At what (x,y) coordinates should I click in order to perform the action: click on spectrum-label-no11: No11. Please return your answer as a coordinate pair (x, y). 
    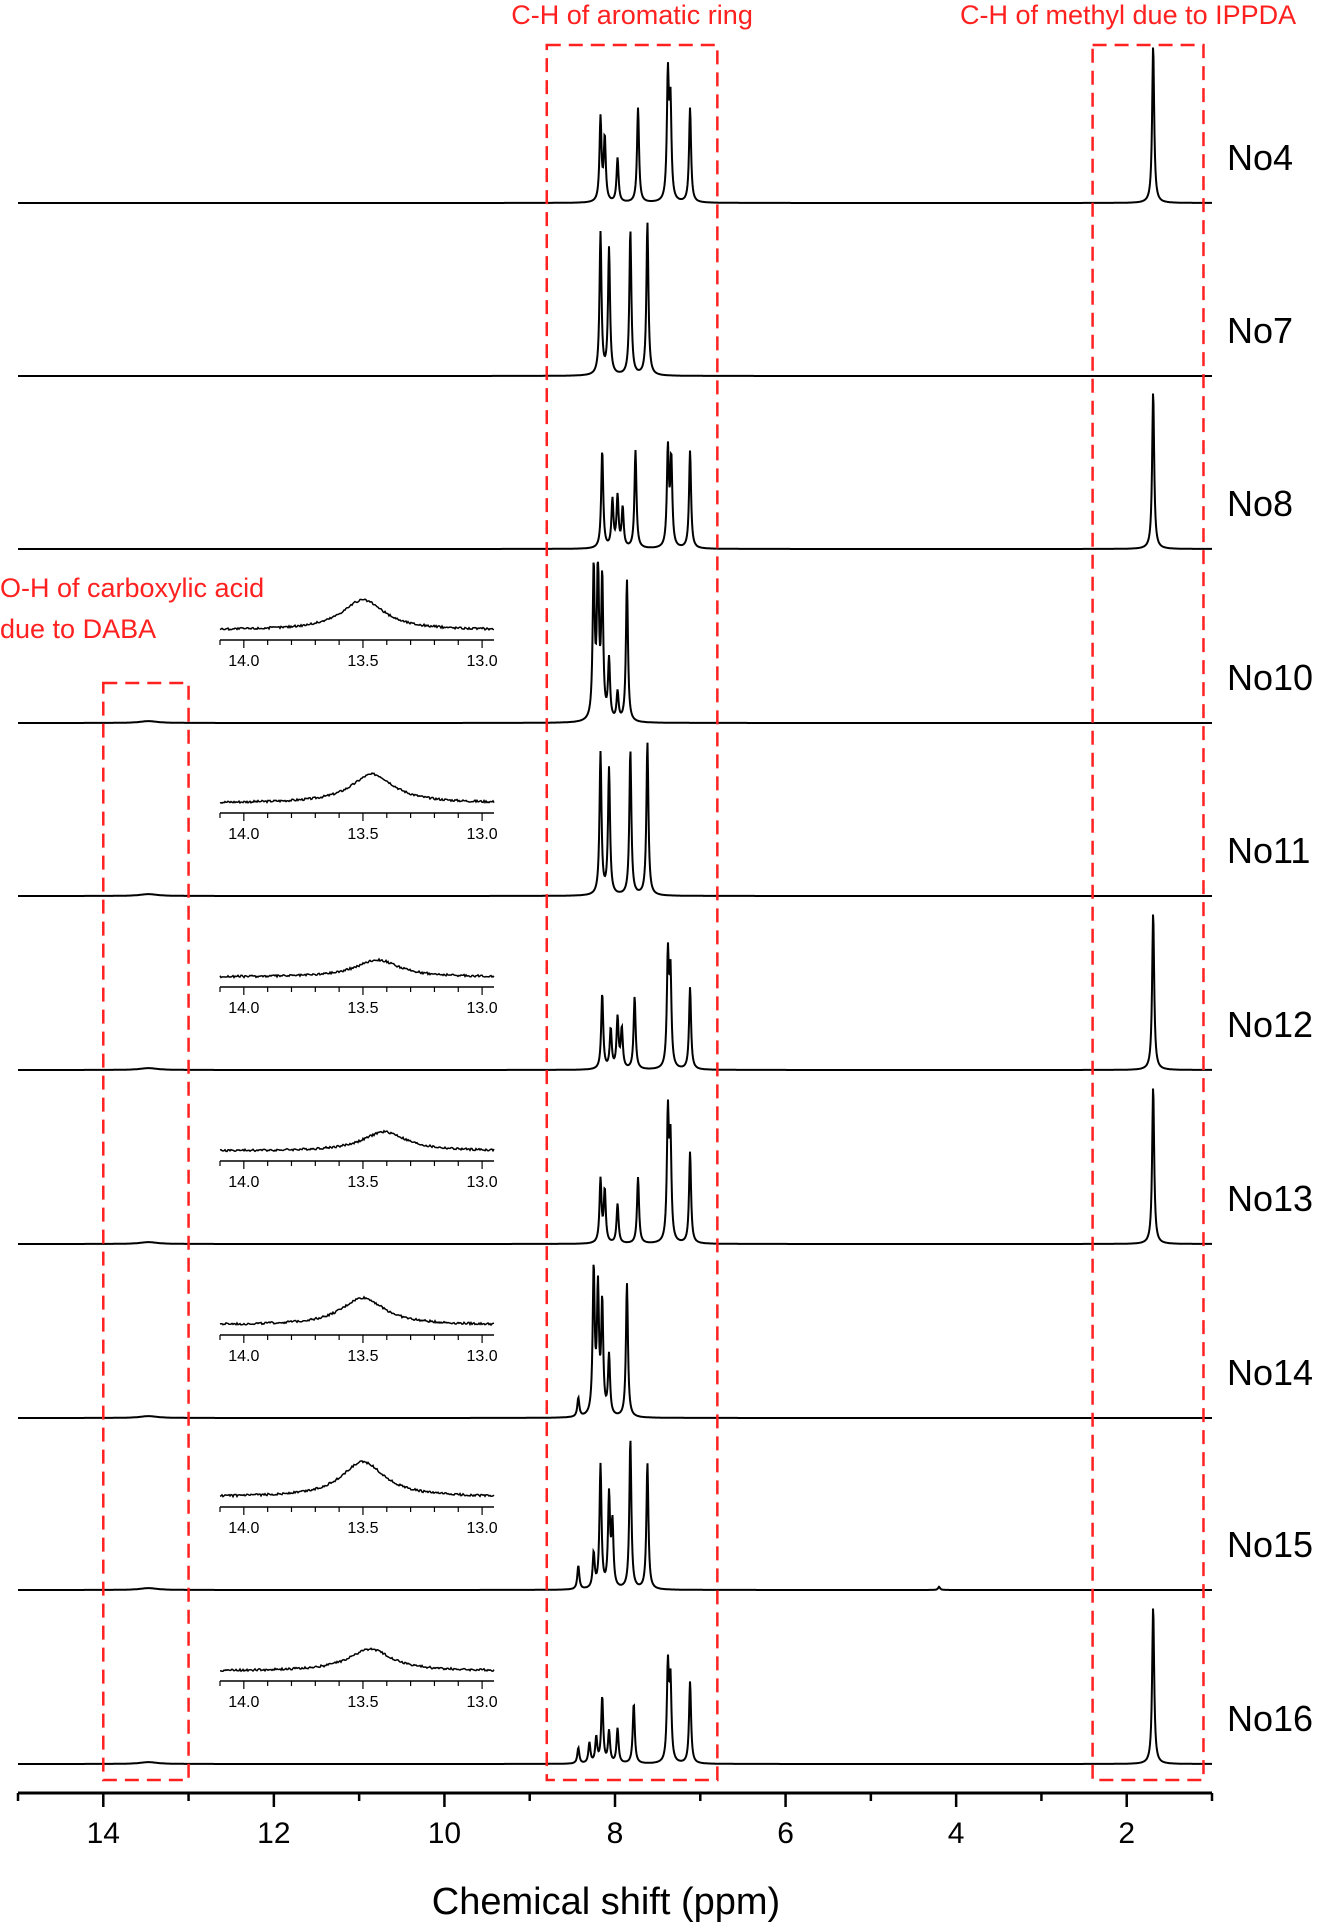
    Looking at the image, I should click on (1268, 850).